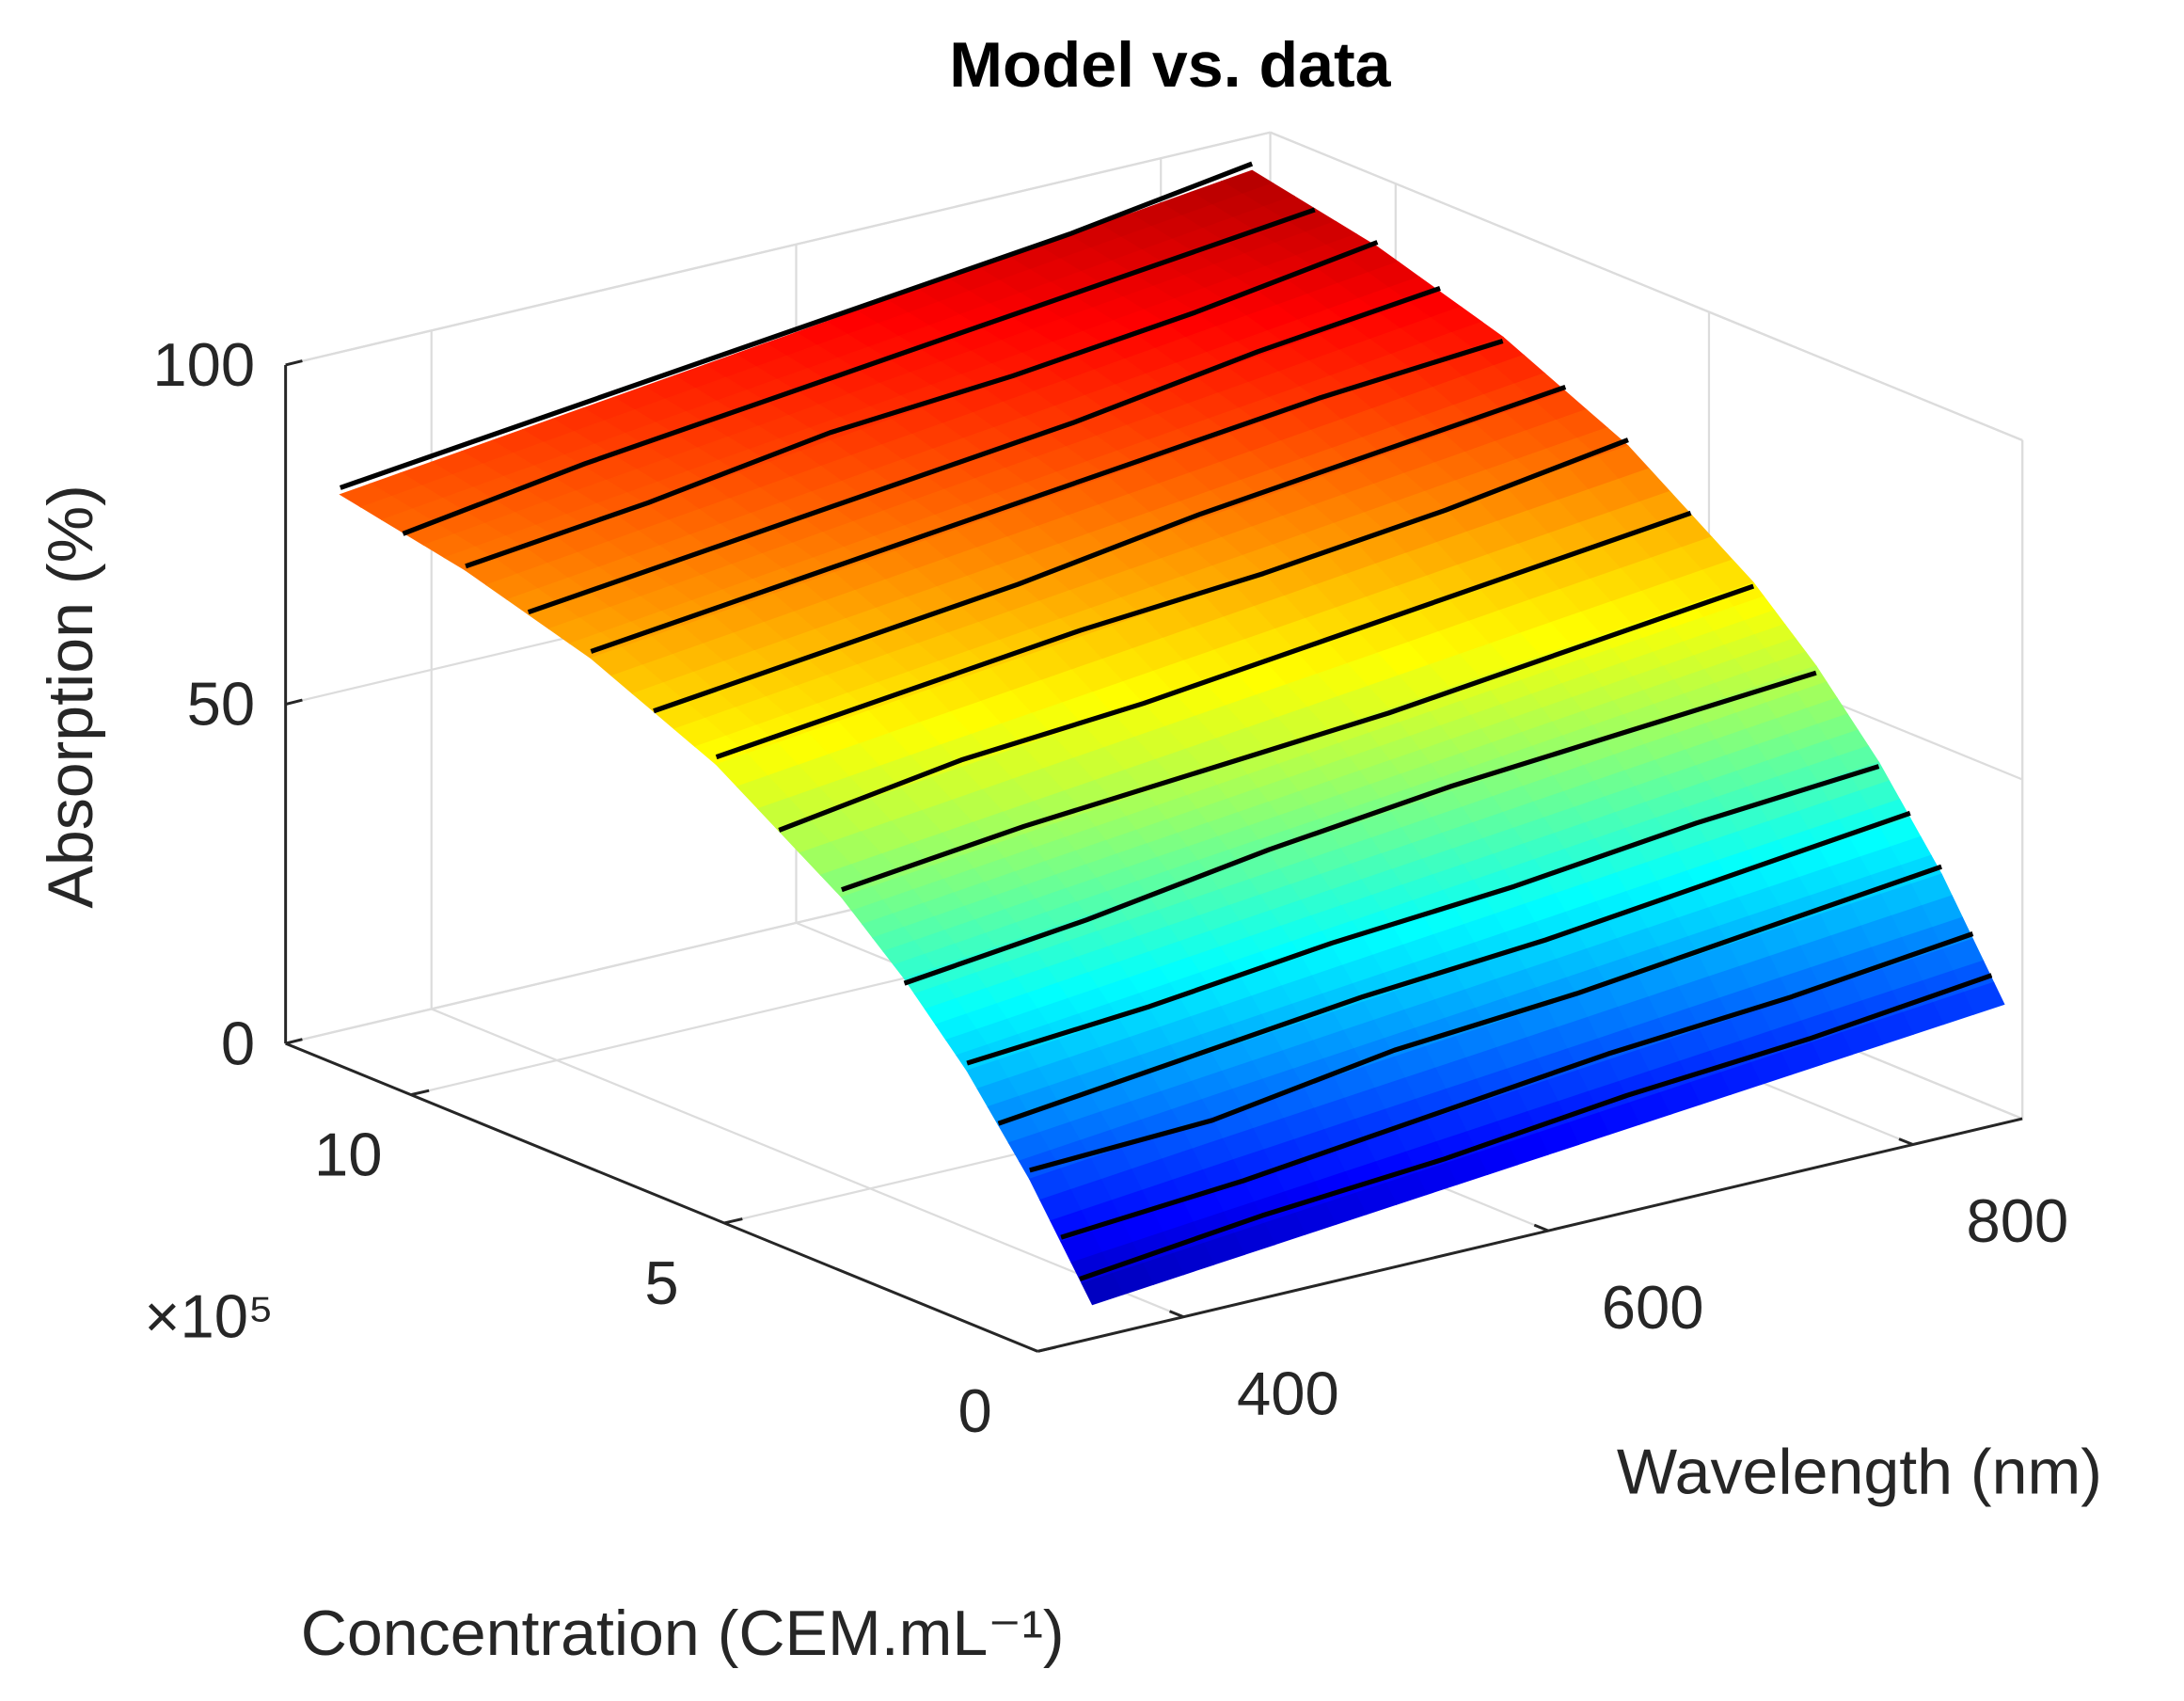 The image size is (2184, 1701). Describe the element at coordinates (1102, 1289) in the screenshot. I see `surface-patch` at that location.